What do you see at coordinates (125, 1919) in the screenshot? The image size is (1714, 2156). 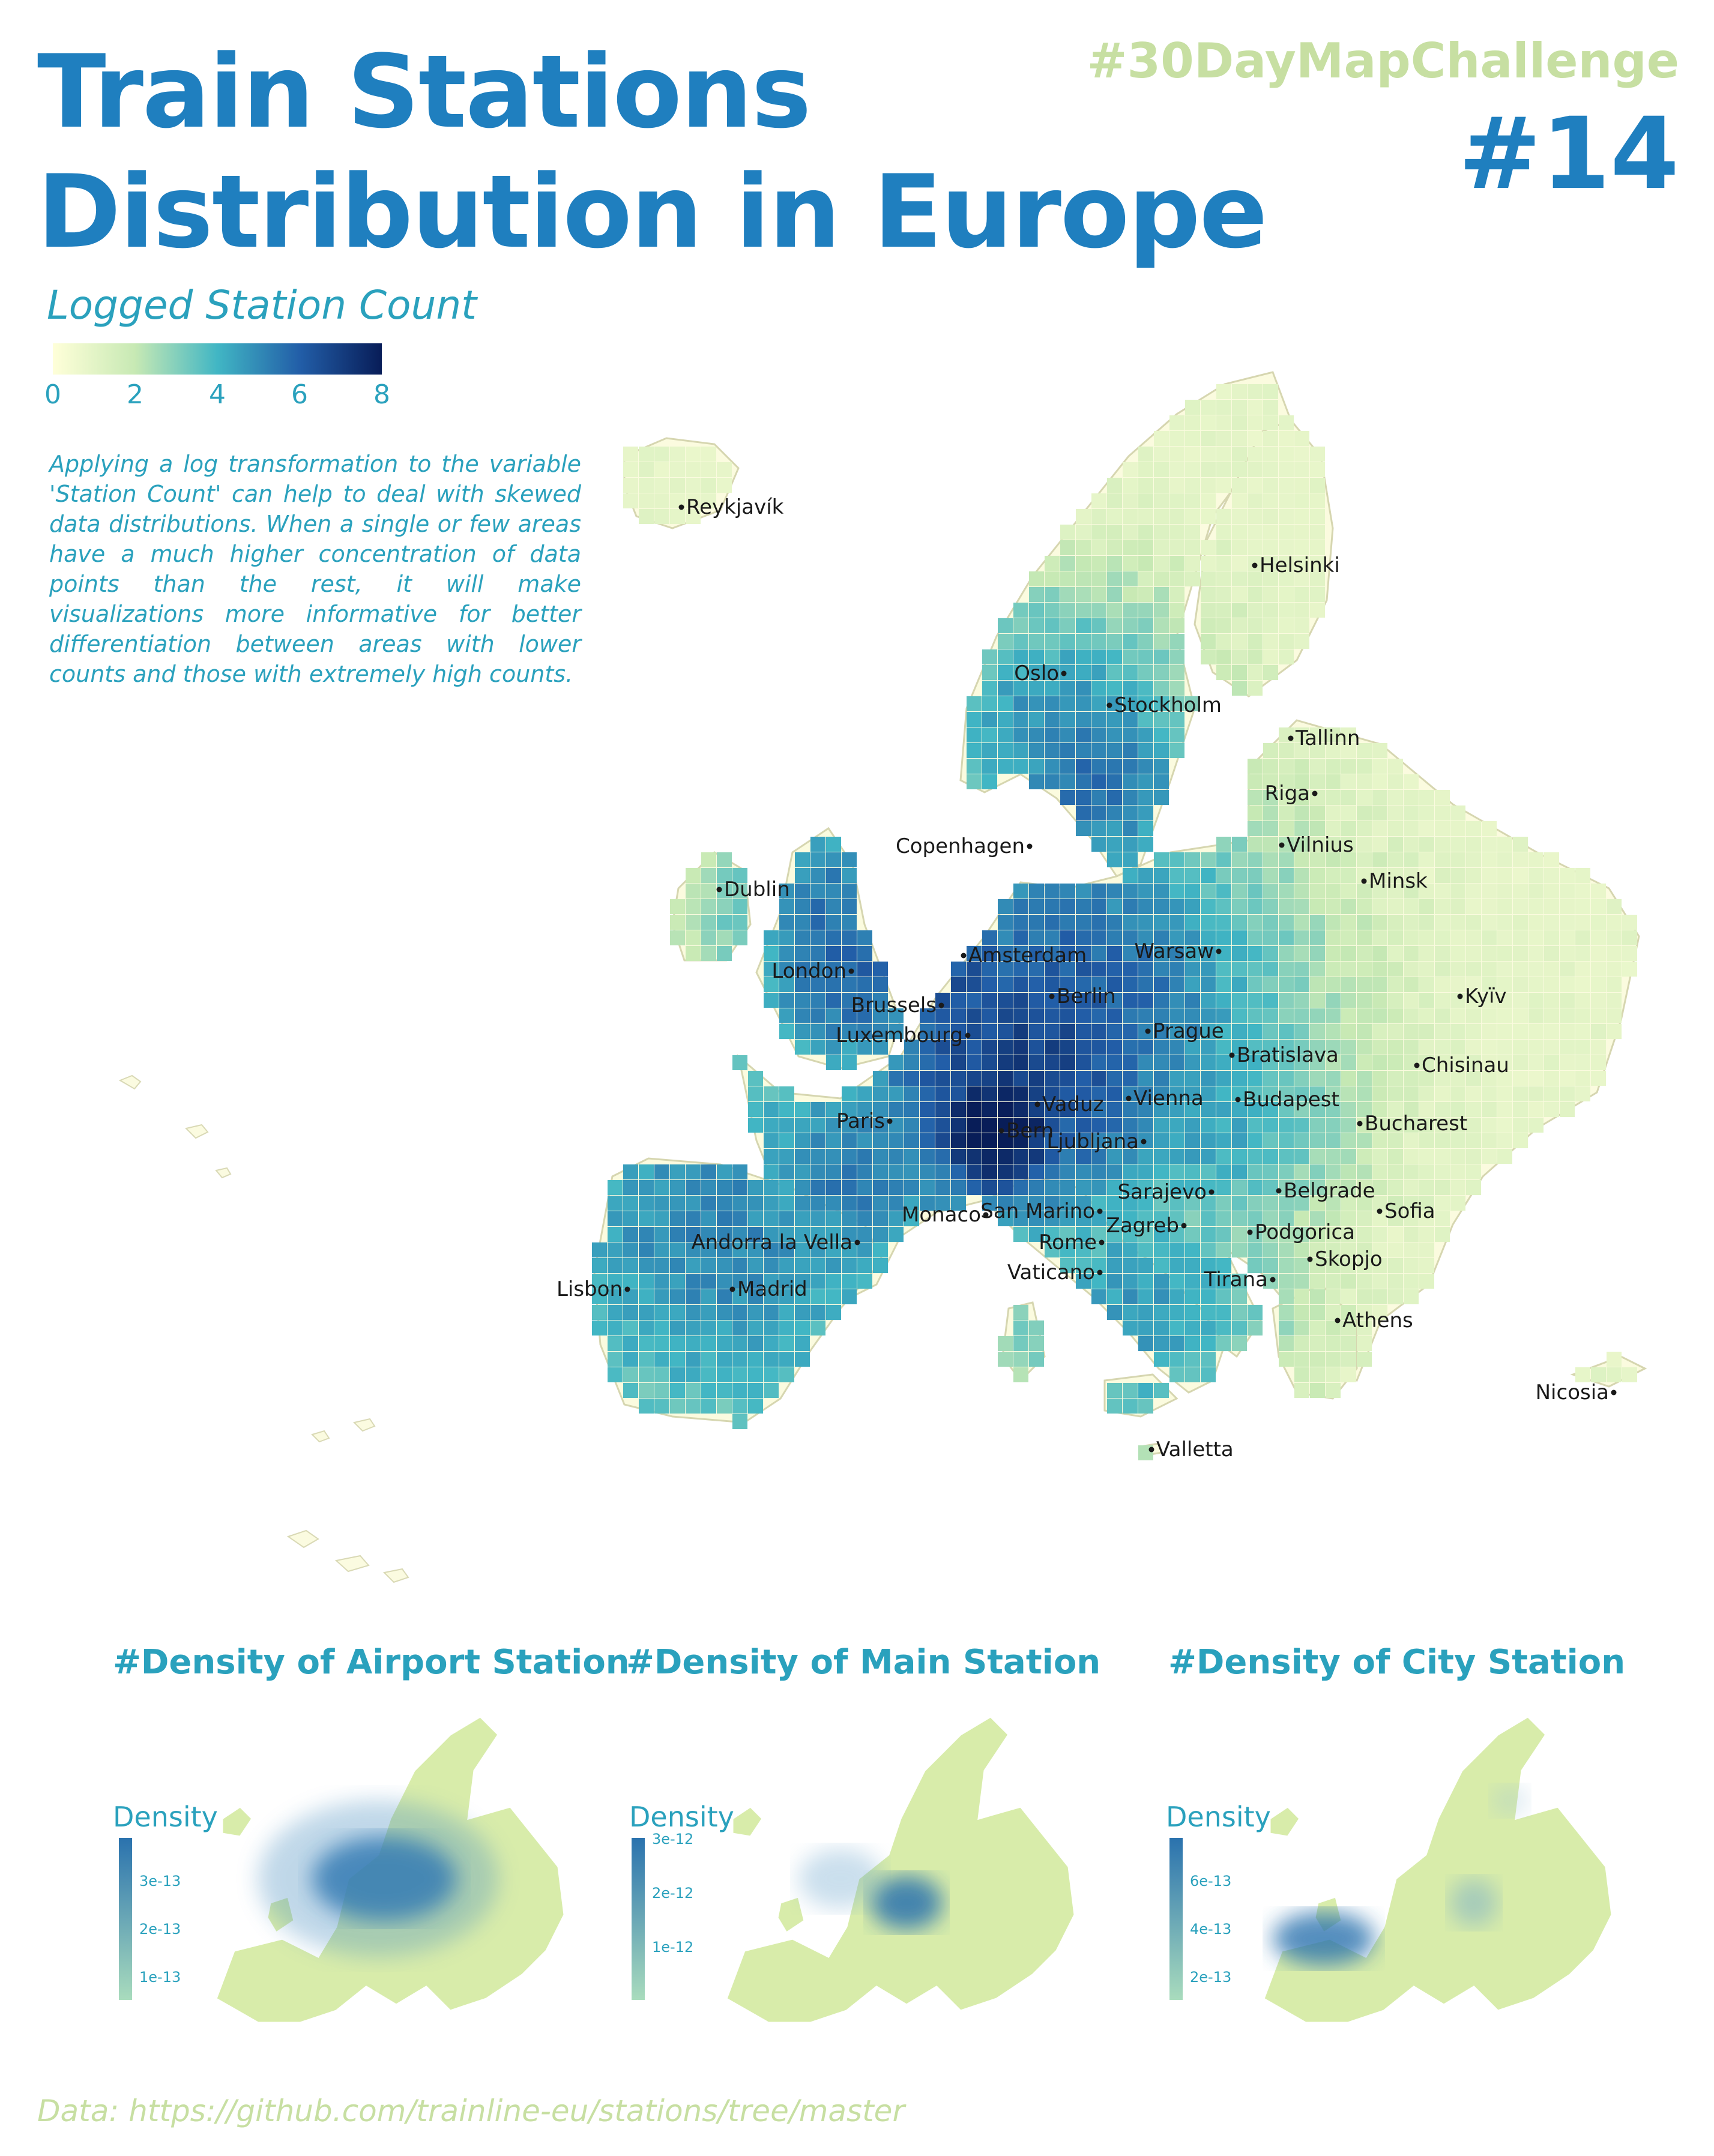 I see `density-color-bar` at bounding box center [125, 1919].